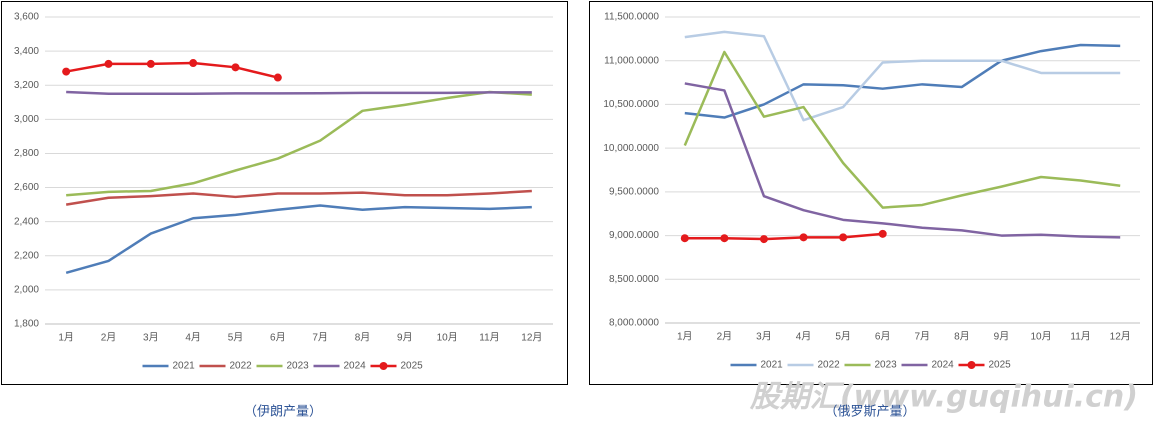 This screenshot has height=433, width=1157. I want to click on y-tick-label: 3,200, so click(26, 85).